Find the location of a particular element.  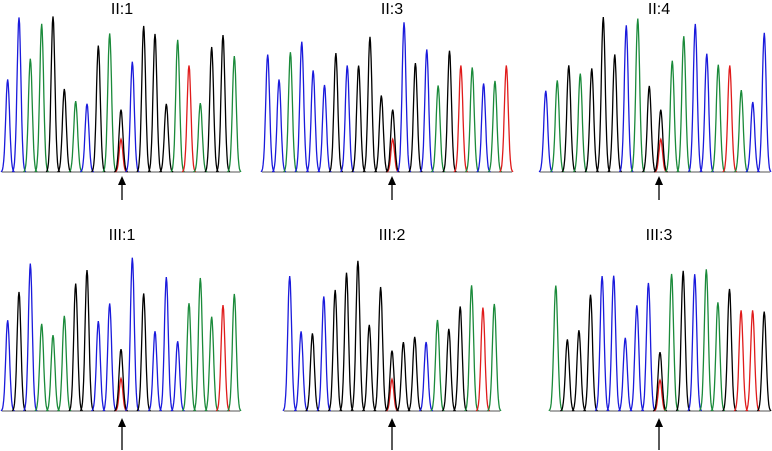

panel-label: II:3 is located at coordinates (392, 9).